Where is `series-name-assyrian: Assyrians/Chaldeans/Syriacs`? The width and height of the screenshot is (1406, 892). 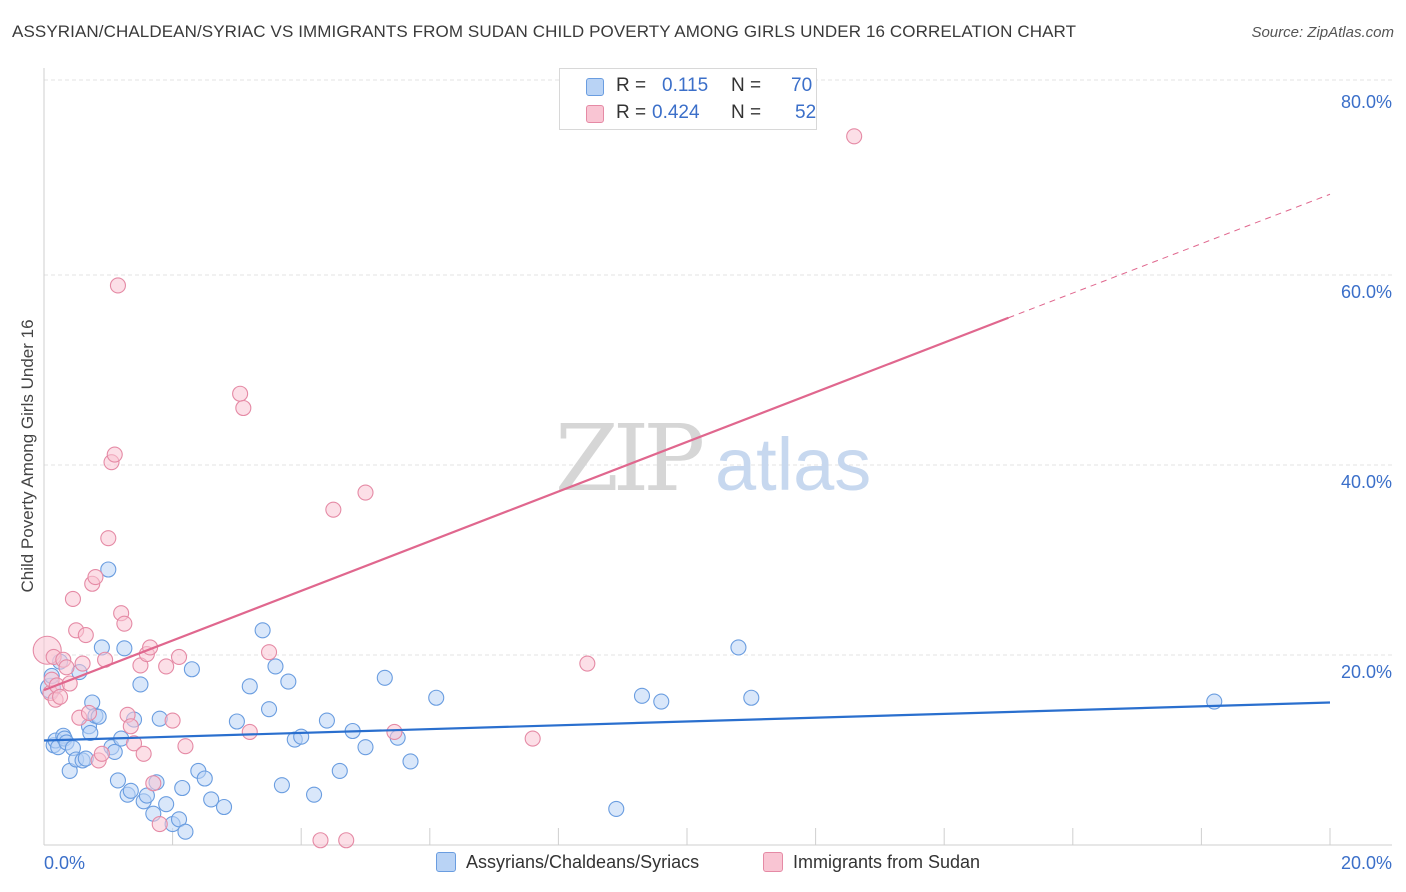 series-name-assyrian: Assyrians/Chaldeans/Syriacs is located at coordinates (583, 862).